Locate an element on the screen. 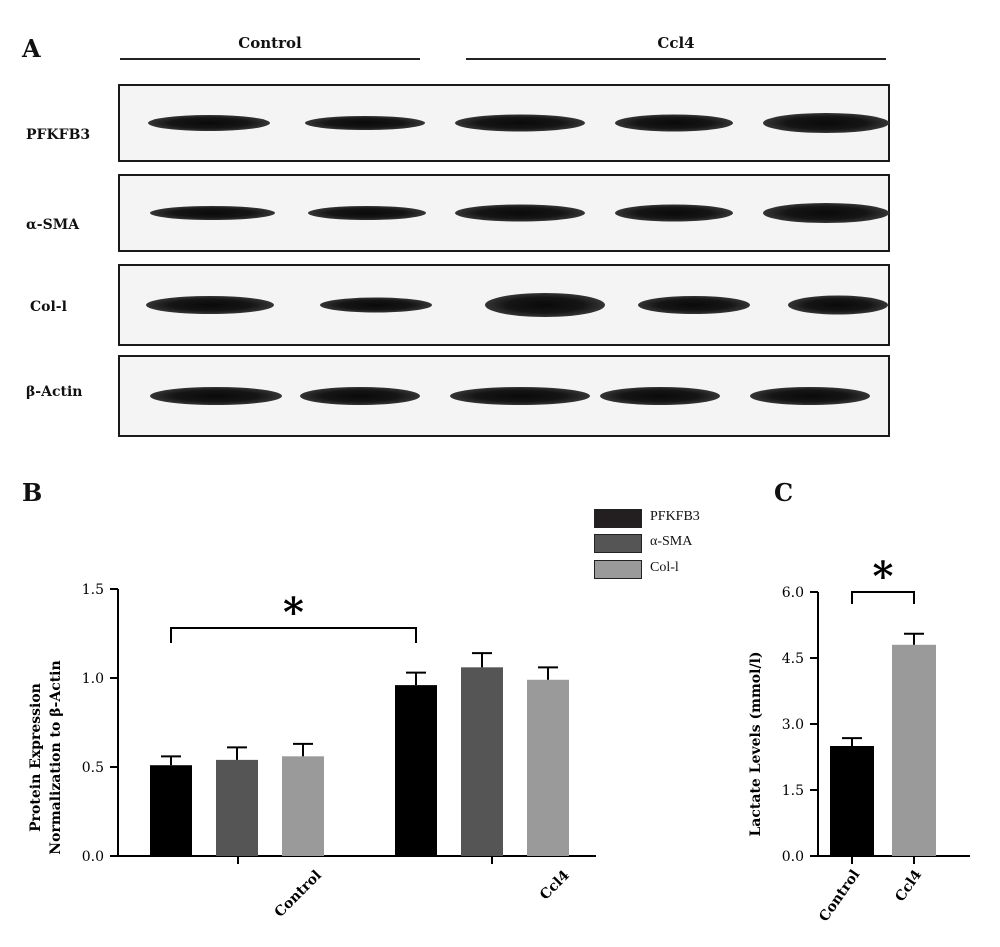 This screenshot has width=1000, height=947. bar-pfkfb3-ccl4 is located at coordinates (416, 770).